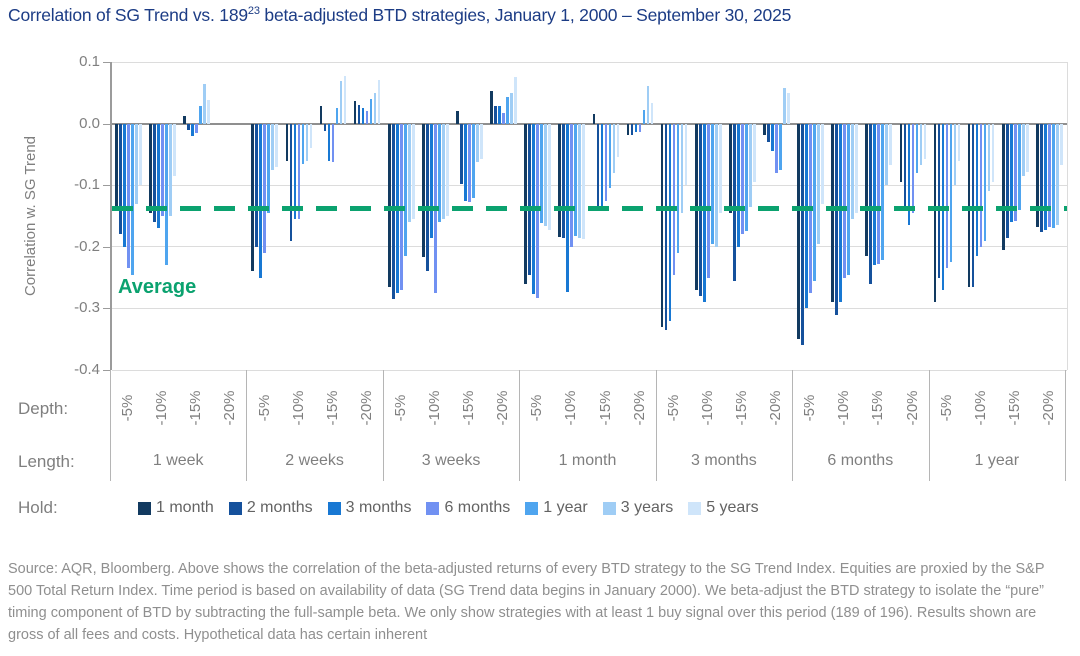 This screenshot has height=656, width=1080. I want to click on legend-label: 3 months, so click(378, 507).